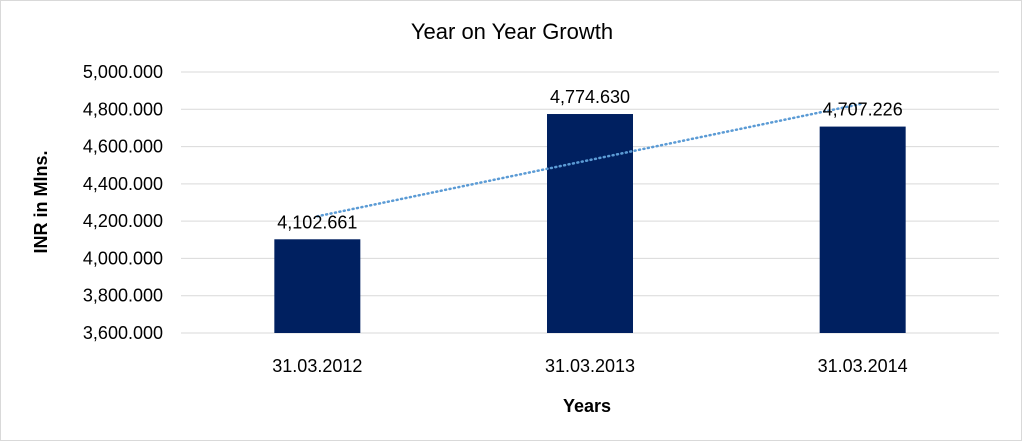 The width and height of the screenshot is (1022, 441). I want to click on y-tick-label: 4,400.000, so click(123, 184).